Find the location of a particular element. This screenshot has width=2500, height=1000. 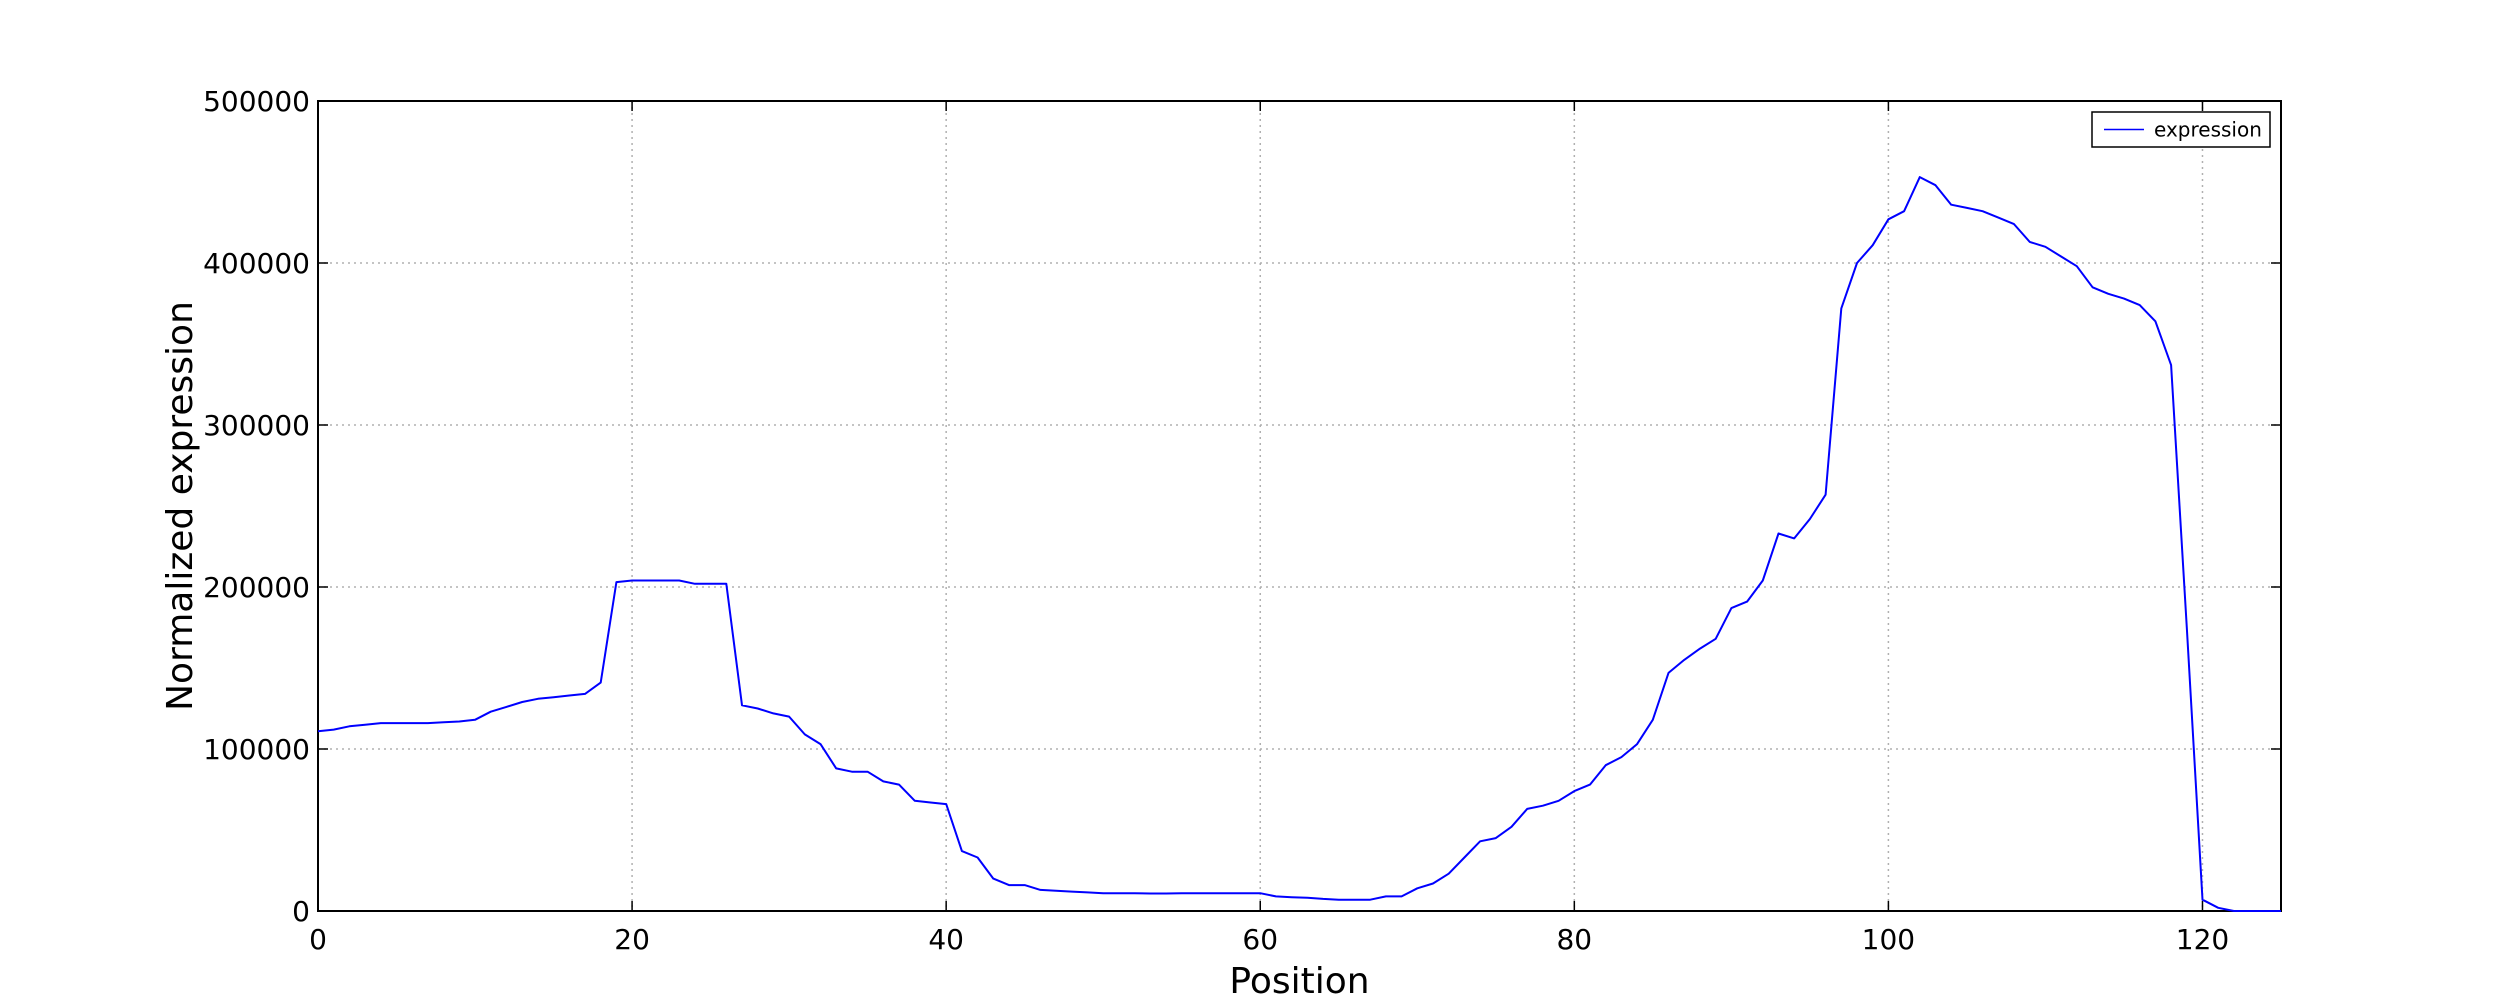

x-tick-label: 80 is located at coordinates (1574, 939).